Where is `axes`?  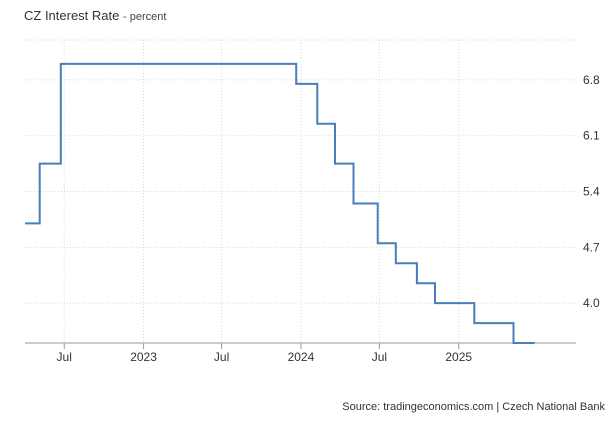
axes is located at coordinates (300, 345).